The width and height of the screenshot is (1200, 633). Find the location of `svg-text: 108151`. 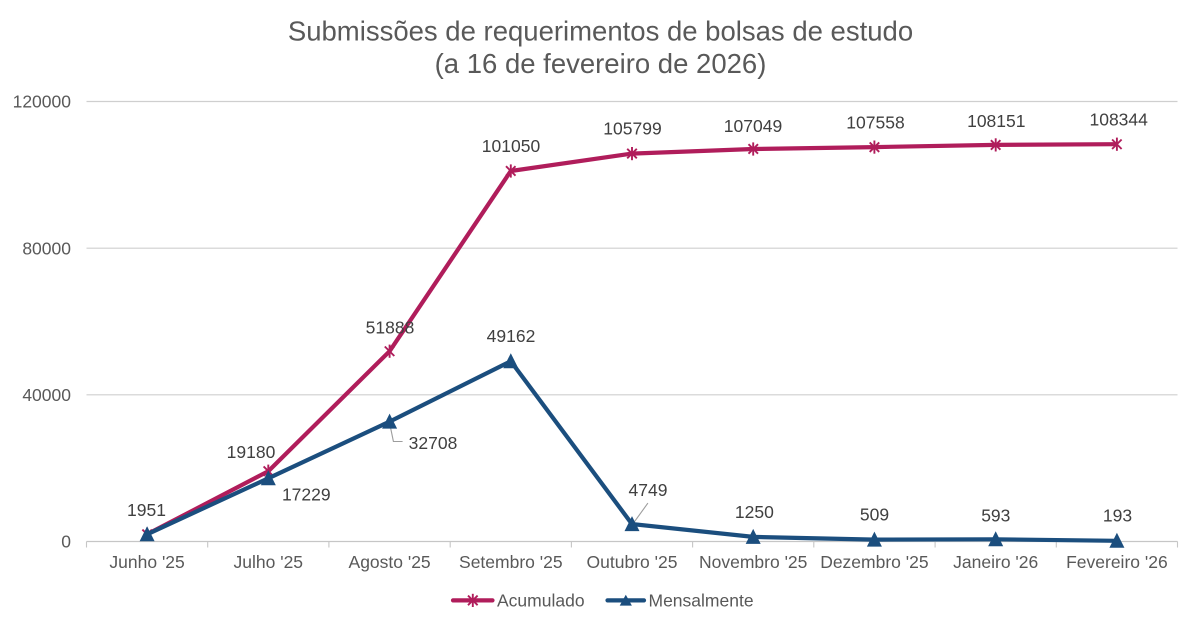

svg-text: 108151 is located at coordinates (996, 121).